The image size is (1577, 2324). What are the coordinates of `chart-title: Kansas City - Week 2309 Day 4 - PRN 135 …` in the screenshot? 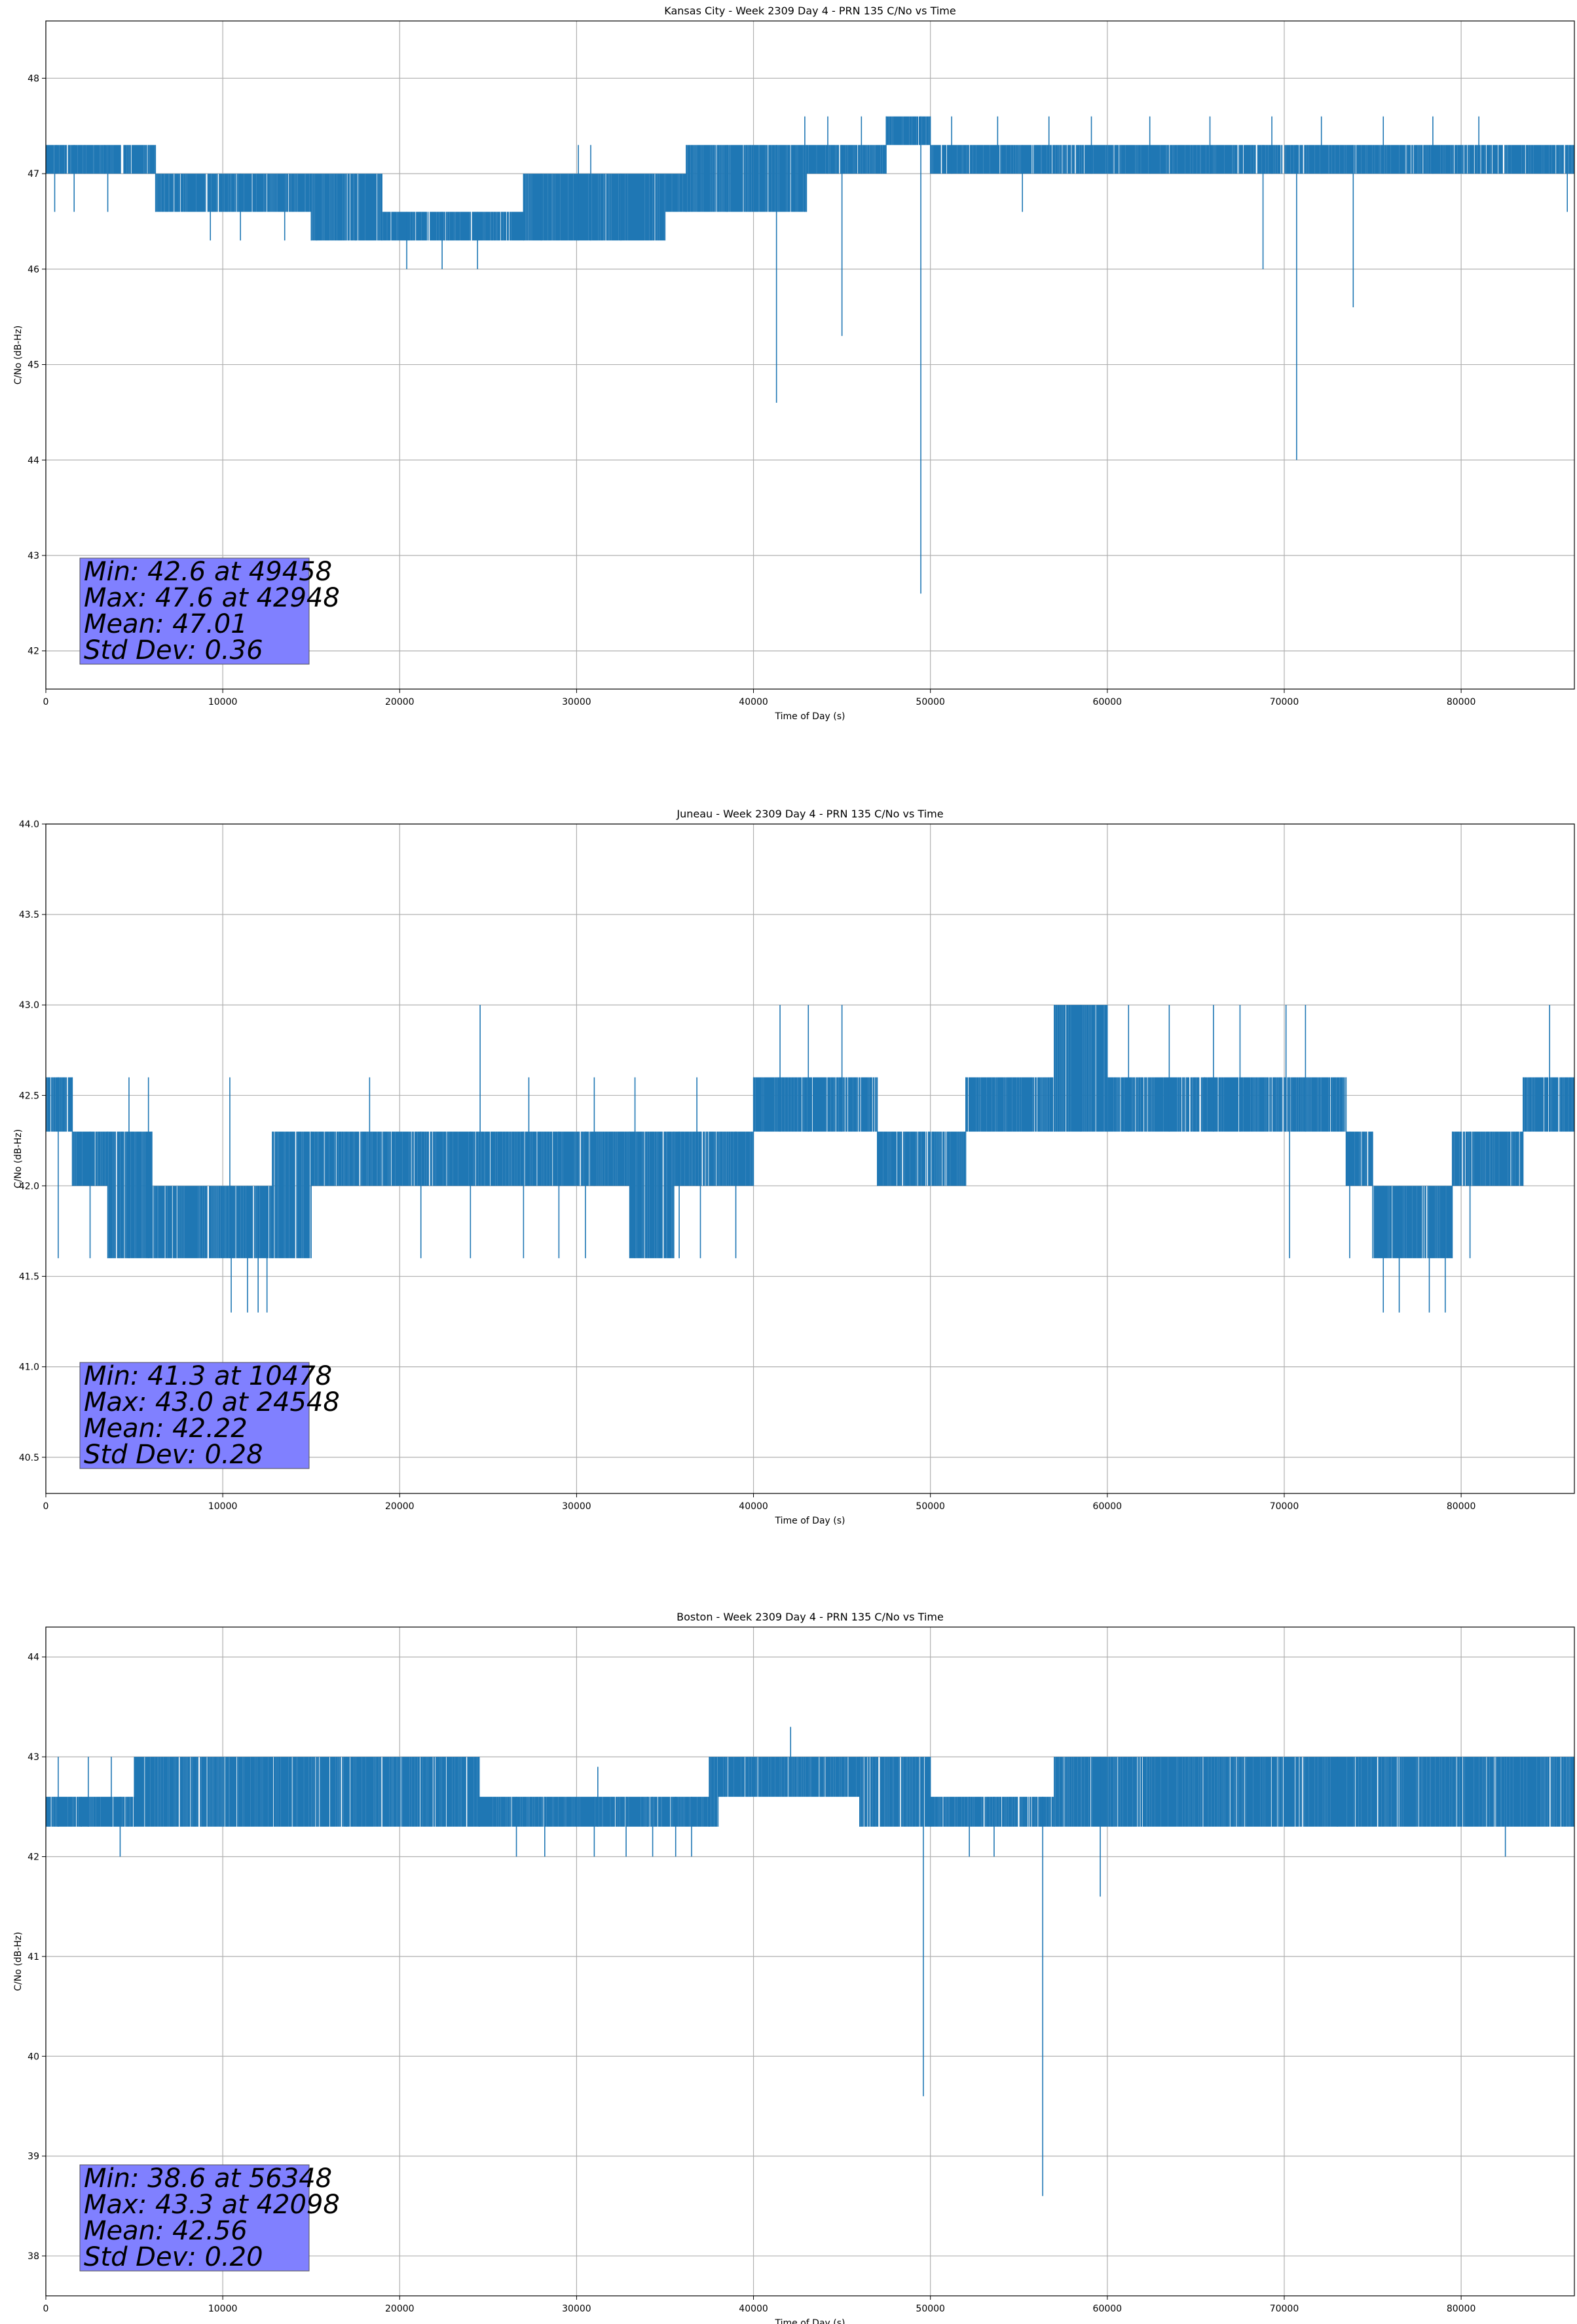 It's located at (809, 11).